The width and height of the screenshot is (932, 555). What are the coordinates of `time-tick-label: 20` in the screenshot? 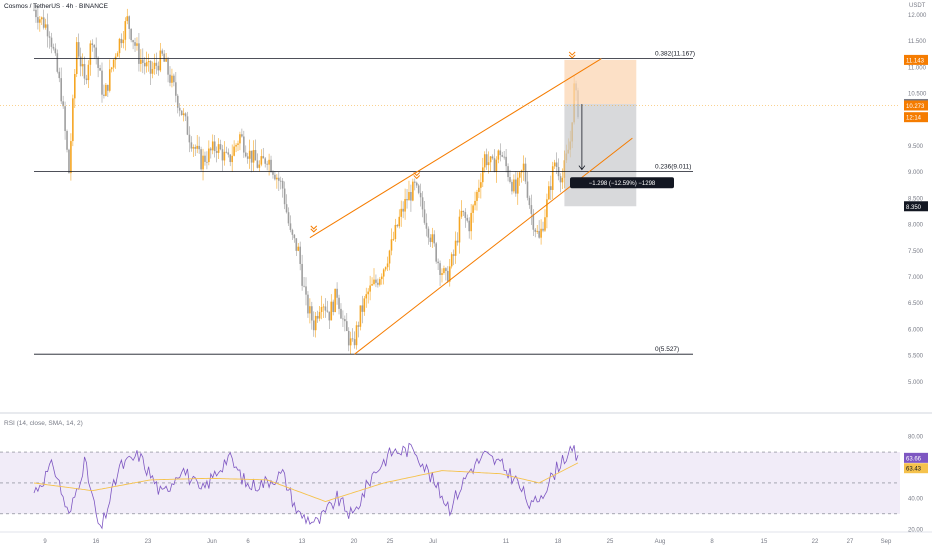 It's located at (354, 542).